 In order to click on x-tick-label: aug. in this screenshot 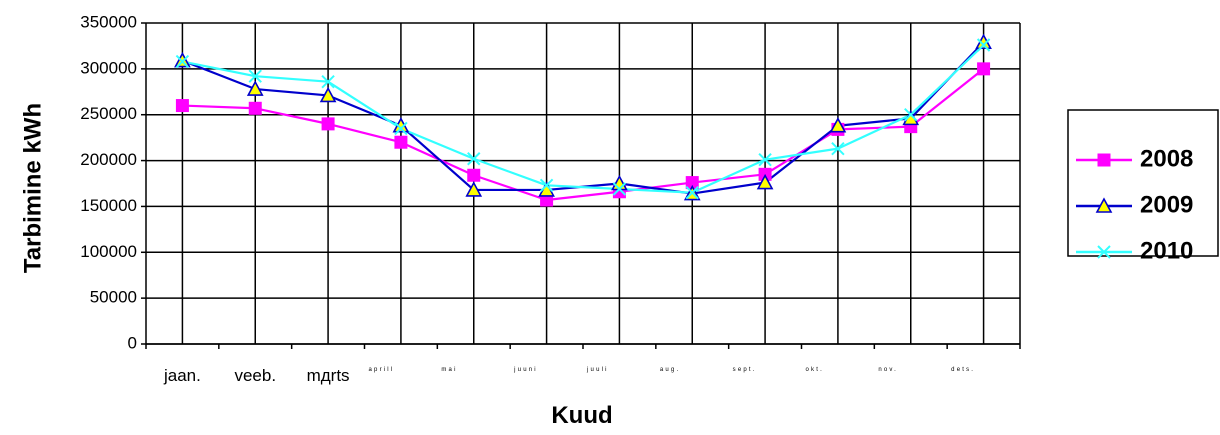, I will do `click(670, 370)`.